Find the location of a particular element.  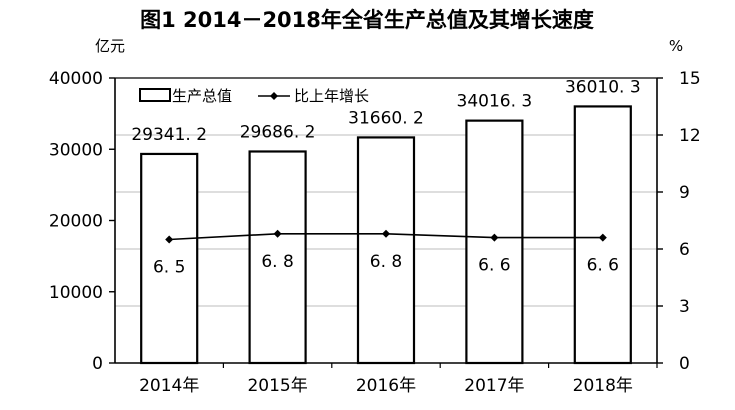

bar-value-label: 29686. 2 is located at coordinates (278, 132).